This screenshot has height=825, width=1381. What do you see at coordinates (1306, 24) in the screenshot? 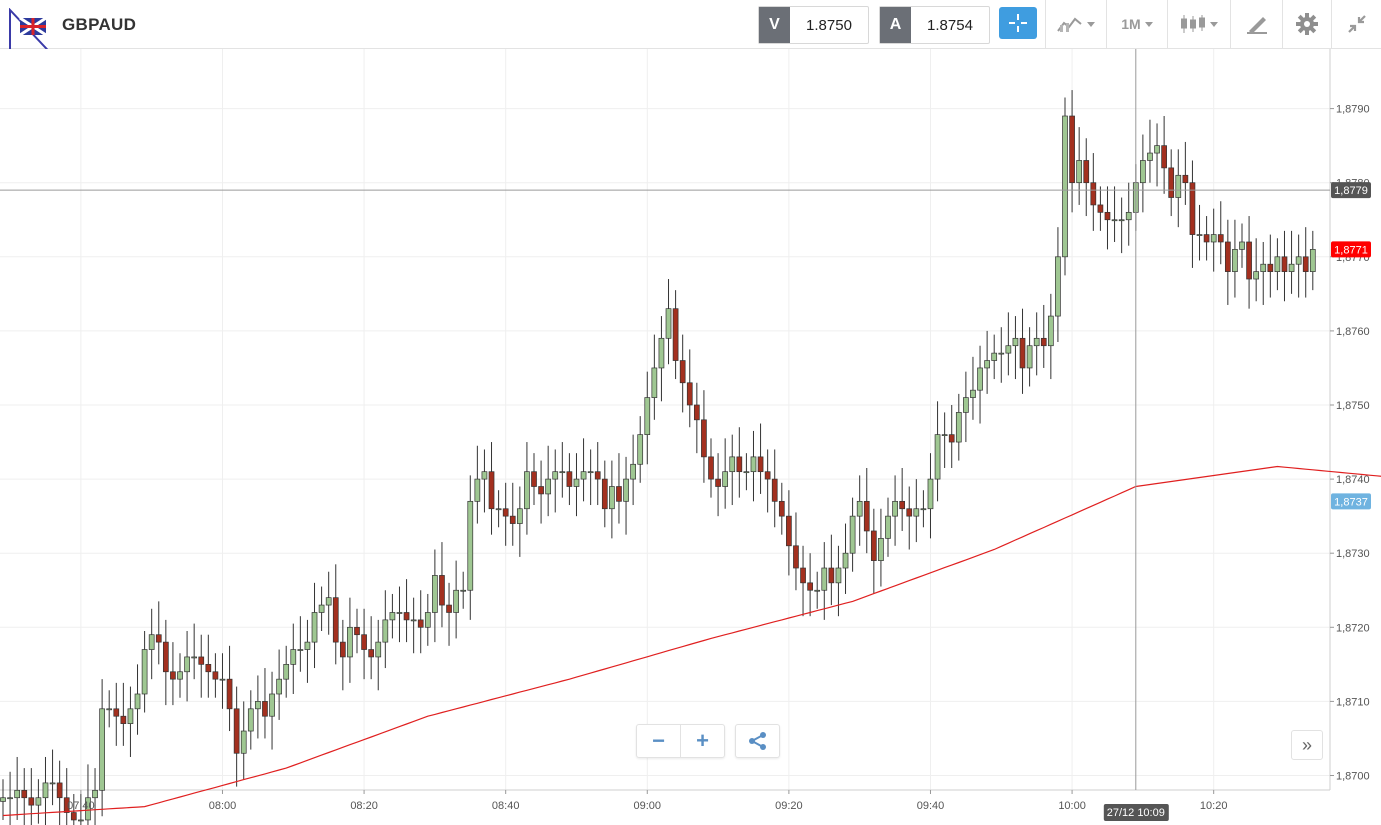
I see `settings-button` at bounding box center [1306, 24].